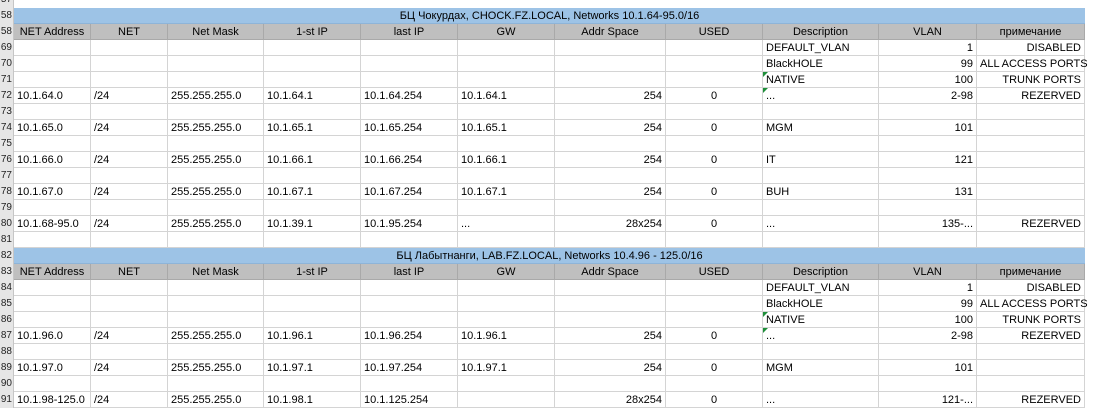  I want to click on table-cell: DEFAULT_VLAN, so click(821, 48).